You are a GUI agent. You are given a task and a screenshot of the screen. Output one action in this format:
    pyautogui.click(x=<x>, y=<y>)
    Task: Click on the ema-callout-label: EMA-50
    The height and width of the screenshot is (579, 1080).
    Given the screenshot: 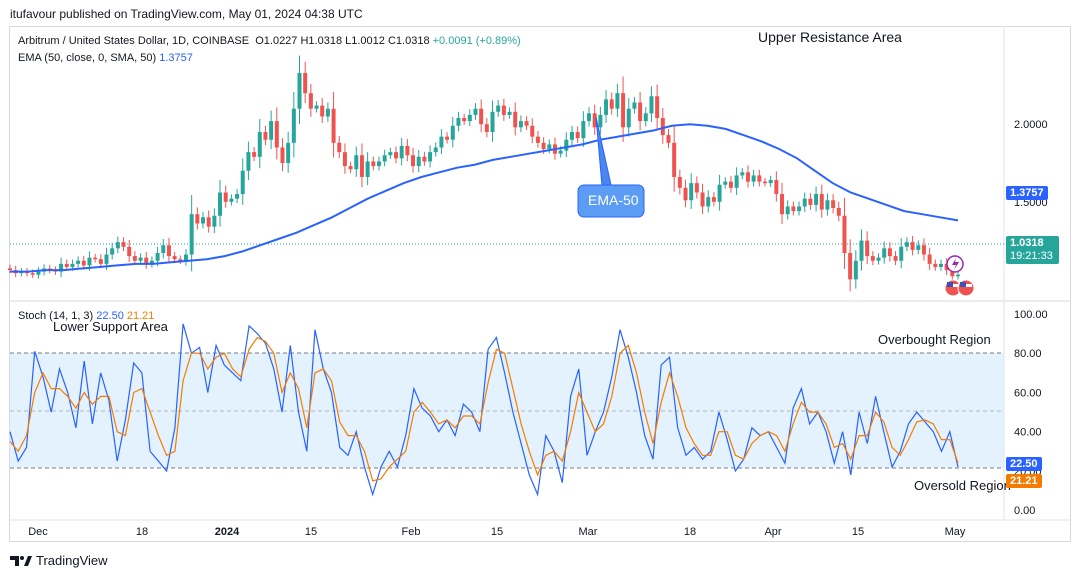 What is the action you would take?
    pyautogui.click(x=613, y=200)
    